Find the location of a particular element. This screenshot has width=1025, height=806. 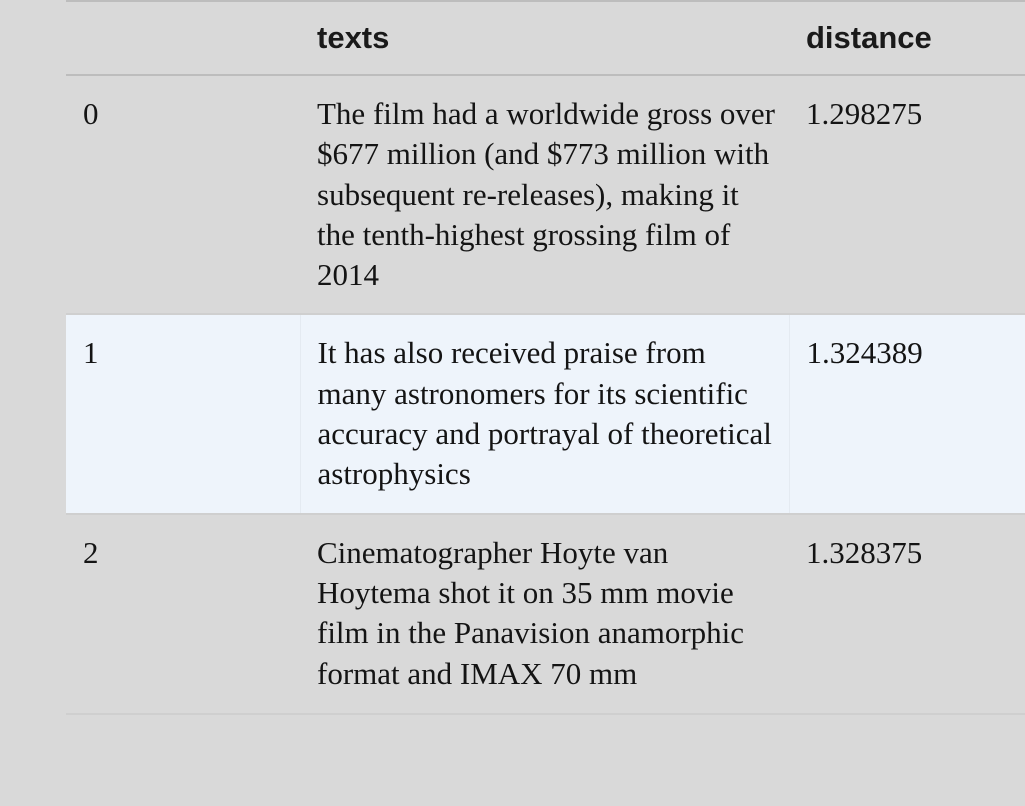

row-index: 2 is located at coordinates (91, 552).